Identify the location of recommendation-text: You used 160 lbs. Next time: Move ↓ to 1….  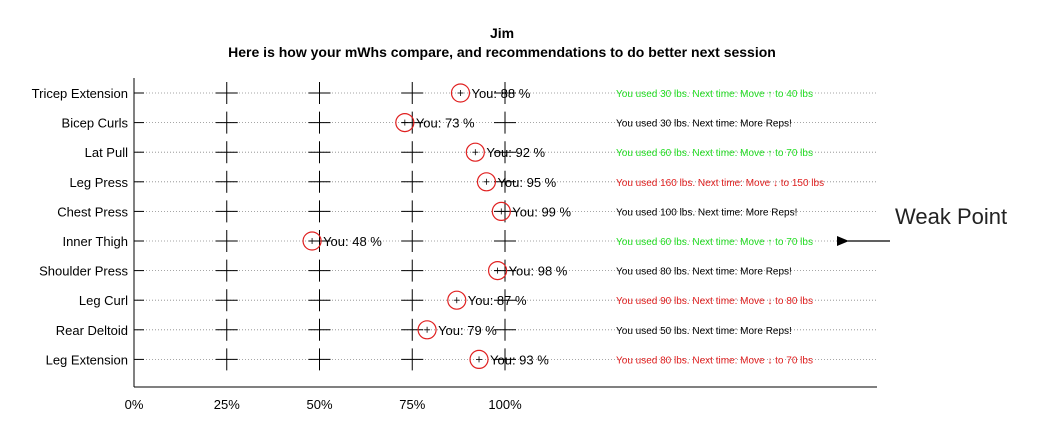
(720, 183).